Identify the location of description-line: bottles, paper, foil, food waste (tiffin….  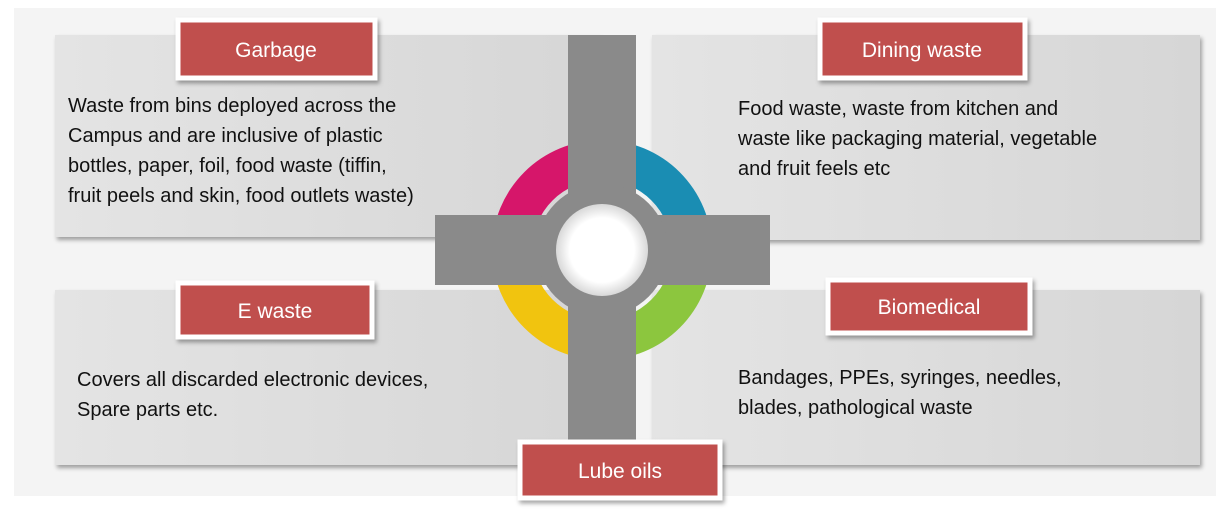
(227, 166).